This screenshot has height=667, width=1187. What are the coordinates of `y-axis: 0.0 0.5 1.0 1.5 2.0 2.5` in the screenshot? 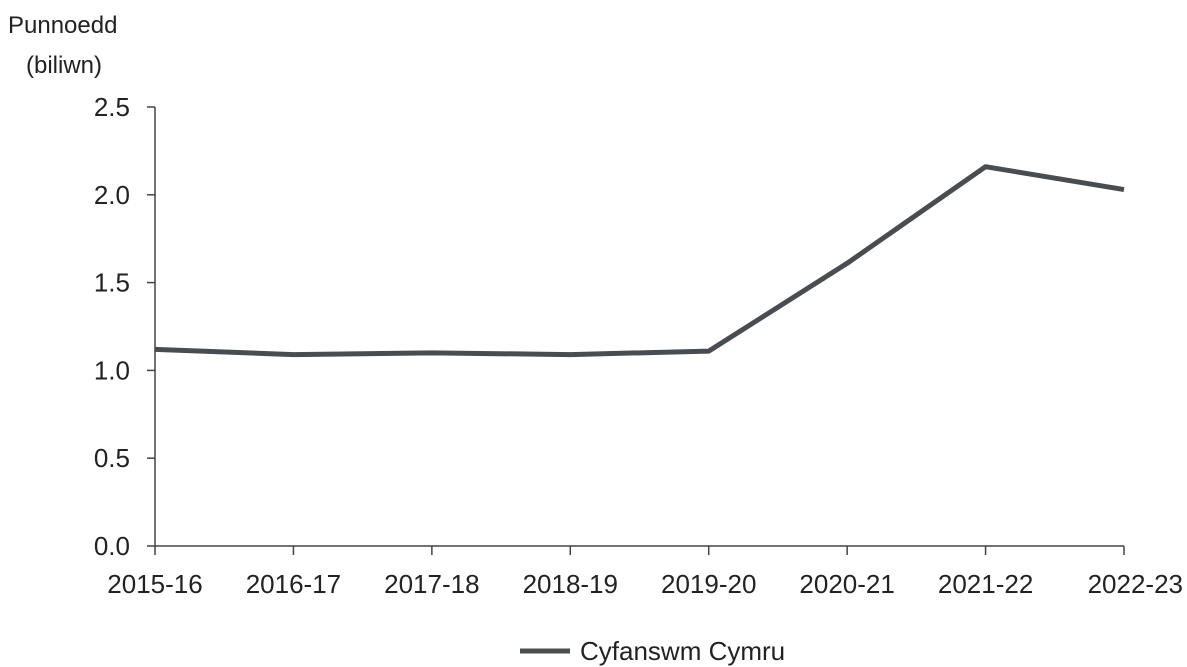 It's located at (125, 326).